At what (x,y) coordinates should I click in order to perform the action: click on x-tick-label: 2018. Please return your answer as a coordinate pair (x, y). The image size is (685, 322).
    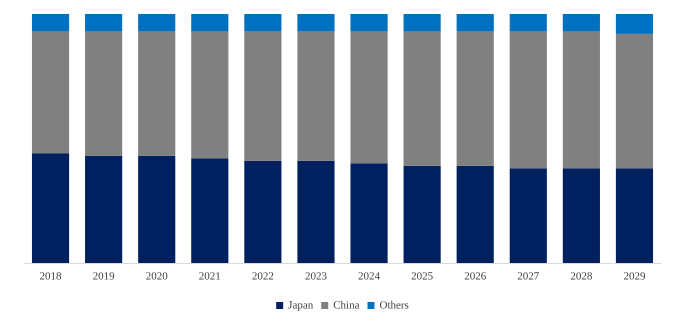
    Looking at the image, I should click on (51, 276).